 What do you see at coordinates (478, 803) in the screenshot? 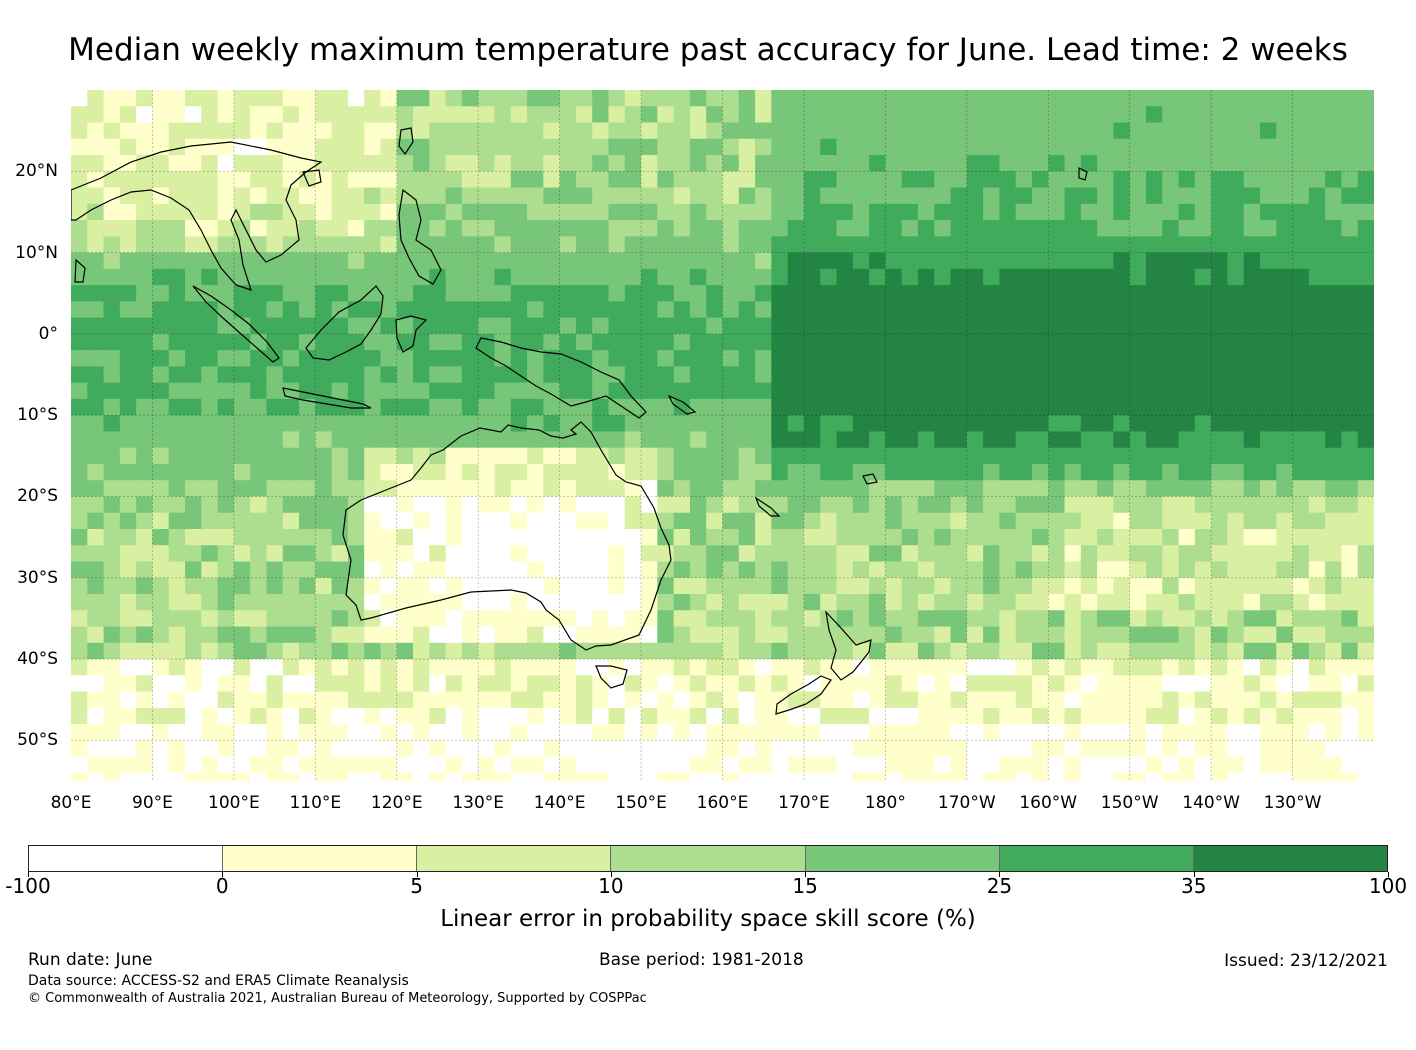
I see `longitude-label: 130°E` at bounding box center [478, 803].